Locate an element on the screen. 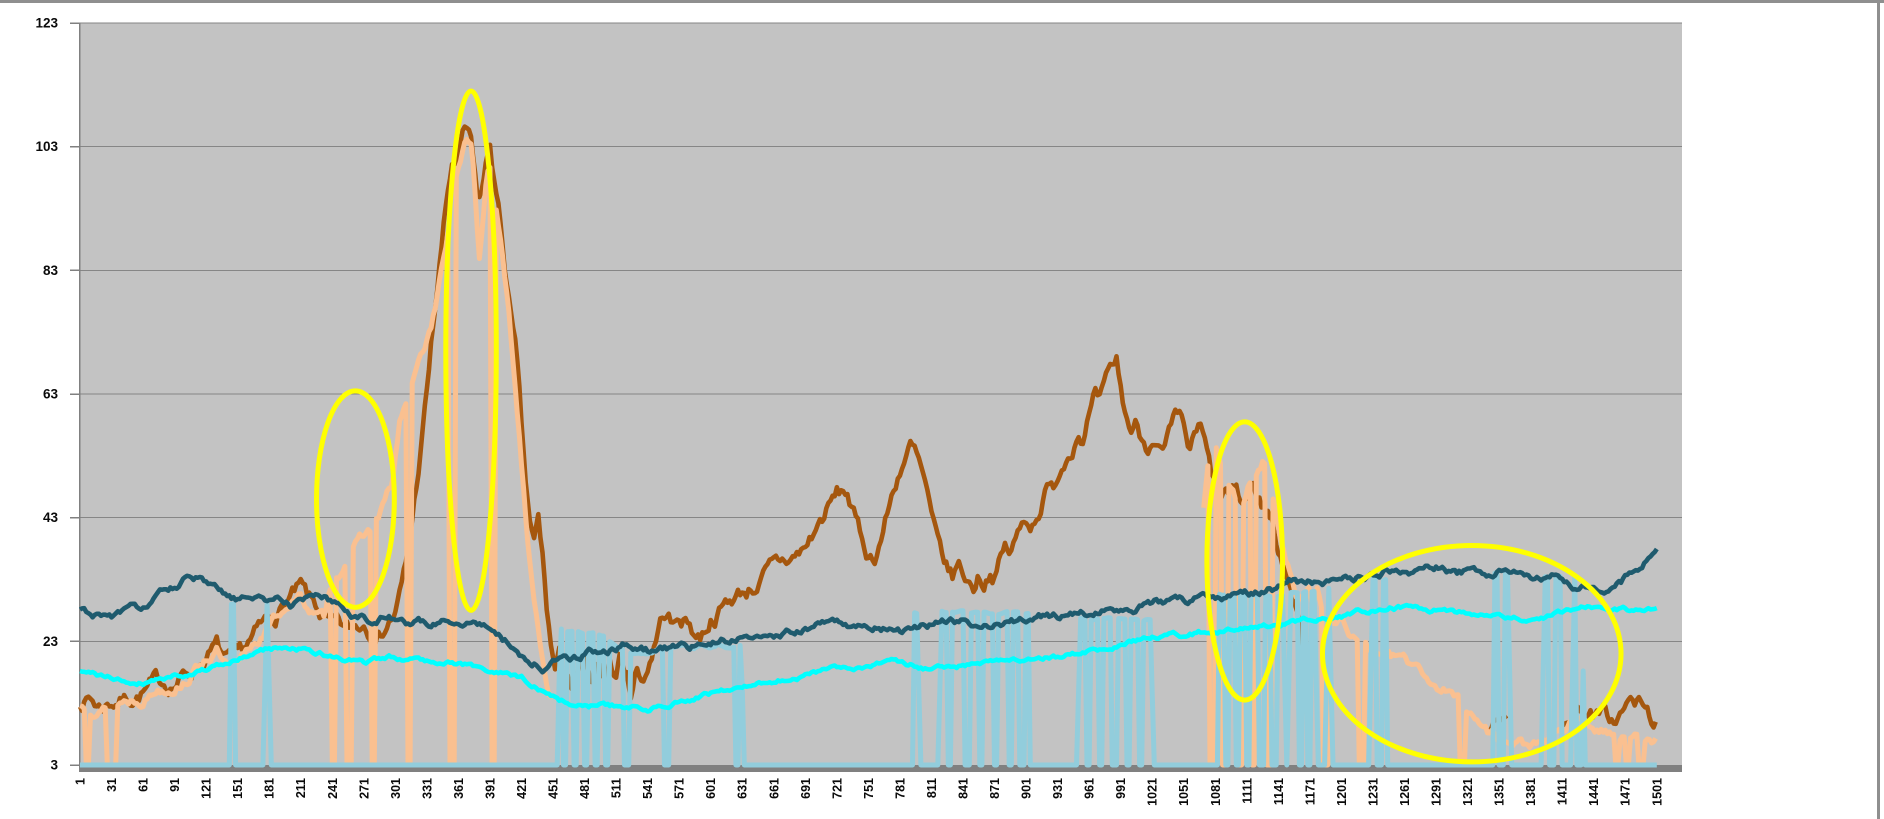 This screenshot has height=819, width=1884. x-axis-label: 1 is located at coordinates (81, 781).